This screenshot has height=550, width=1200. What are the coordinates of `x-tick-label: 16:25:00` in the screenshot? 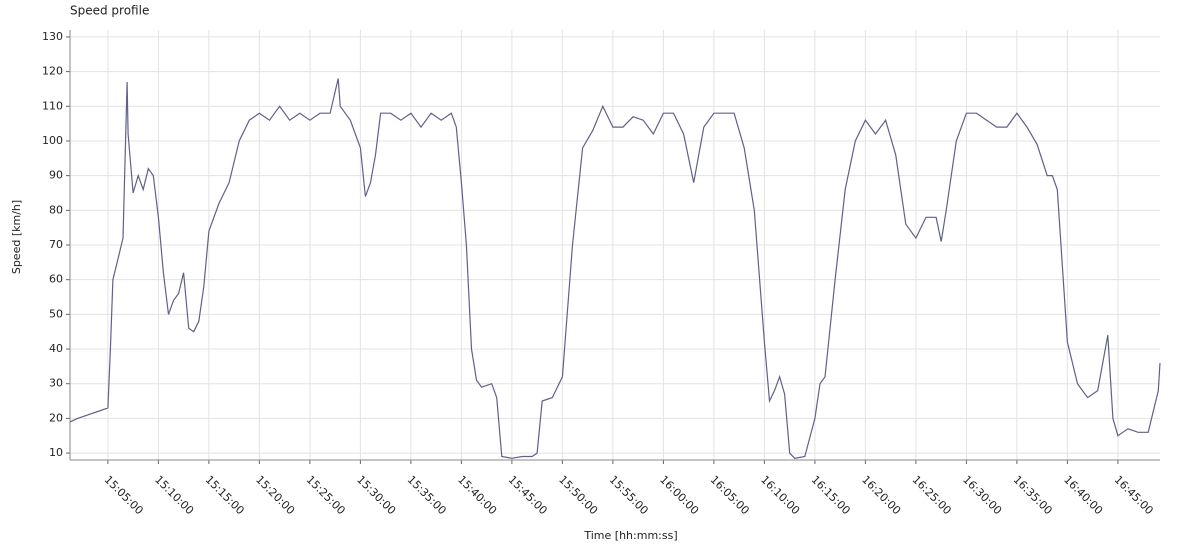 It's located at (932, 495).